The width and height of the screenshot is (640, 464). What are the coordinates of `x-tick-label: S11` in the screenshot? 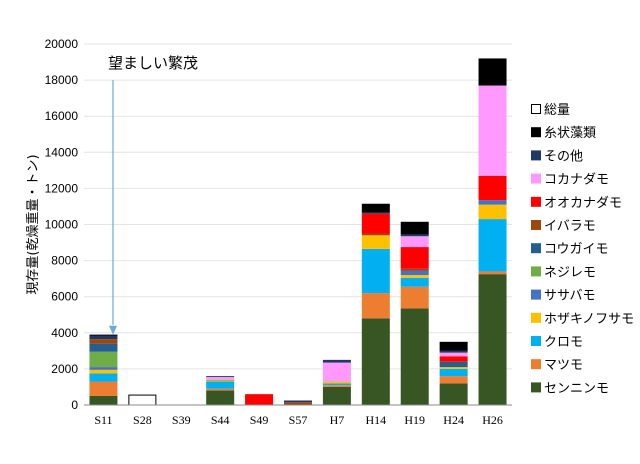 It's located at (103, 420).